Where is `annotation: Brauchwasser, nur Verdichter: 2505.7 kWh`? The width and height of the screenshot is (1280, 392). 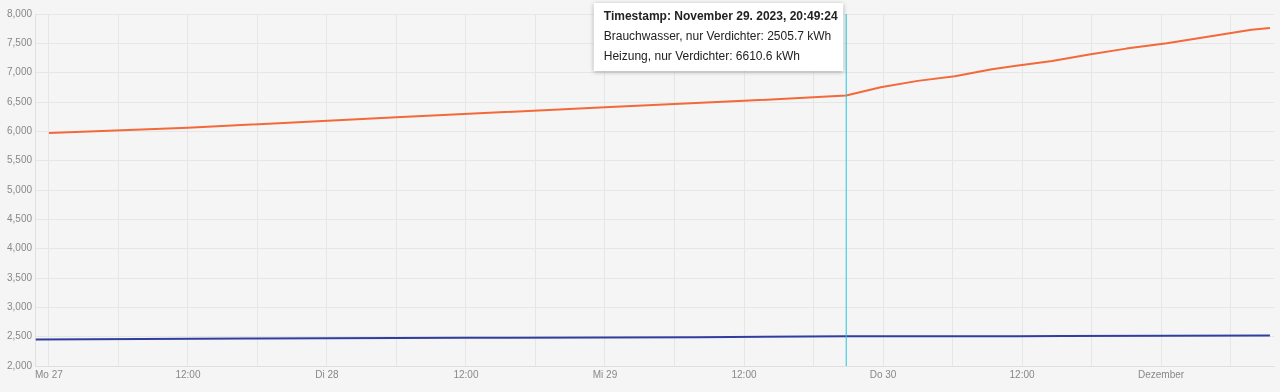 annotation: Brauchwasser, nur Verdichter: 2505.7 kWh is located at coordinates (717, 36).